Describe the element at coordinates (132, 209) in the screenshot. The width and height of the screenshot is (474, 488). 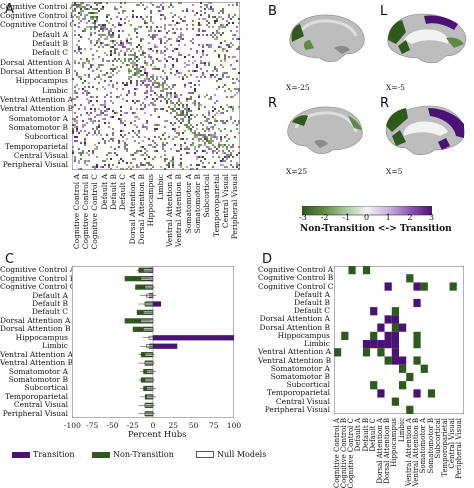
I see `column-label: Dorsal Attention A` at that location.